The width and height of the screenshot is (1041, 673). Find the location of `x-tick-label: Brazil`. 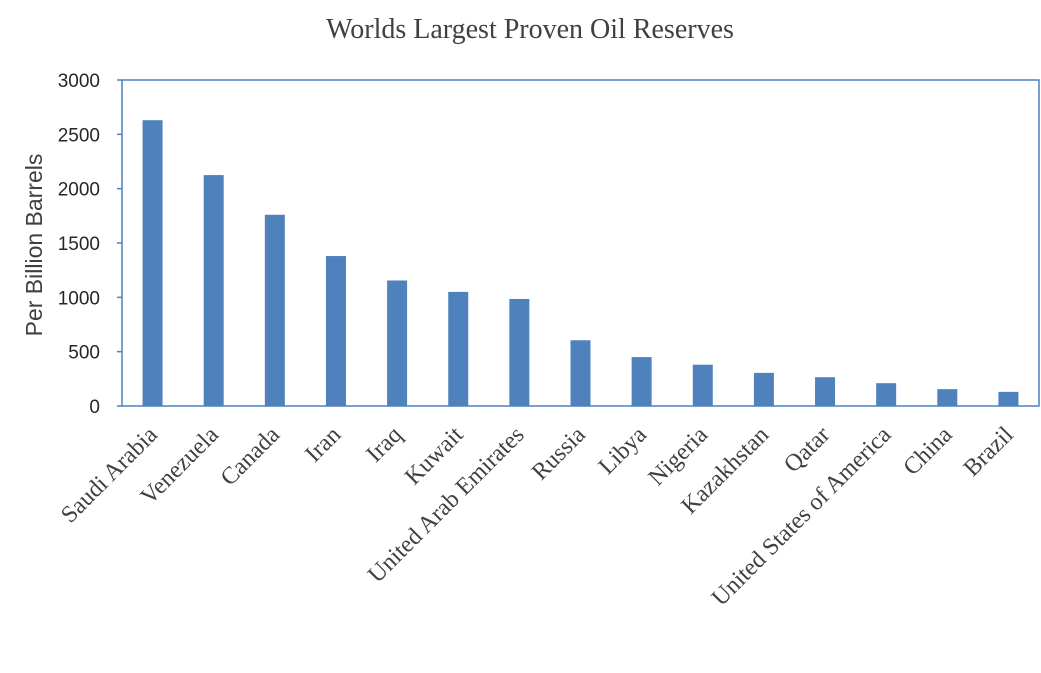

x-tick-label: Brazil is located at coordinates (989, 452).